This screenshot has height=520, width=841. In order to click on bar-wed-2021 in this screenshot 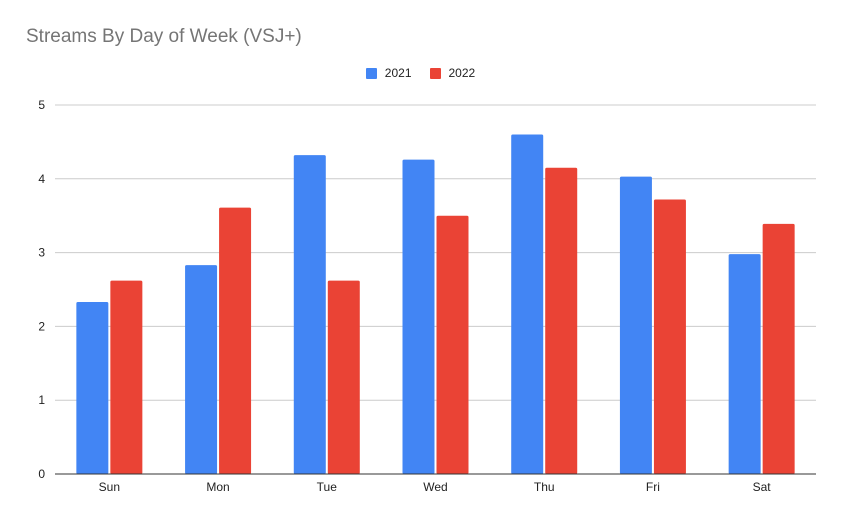, I will do `click(418, 316)`.